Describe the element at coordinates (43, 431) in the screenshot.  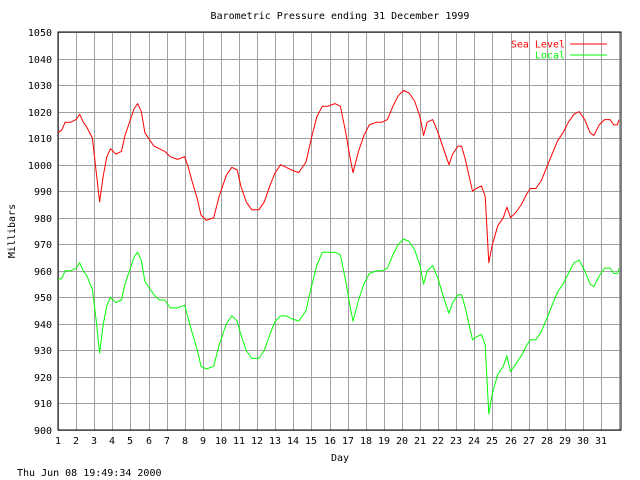
I see `y-tick-label: 900` at that location.